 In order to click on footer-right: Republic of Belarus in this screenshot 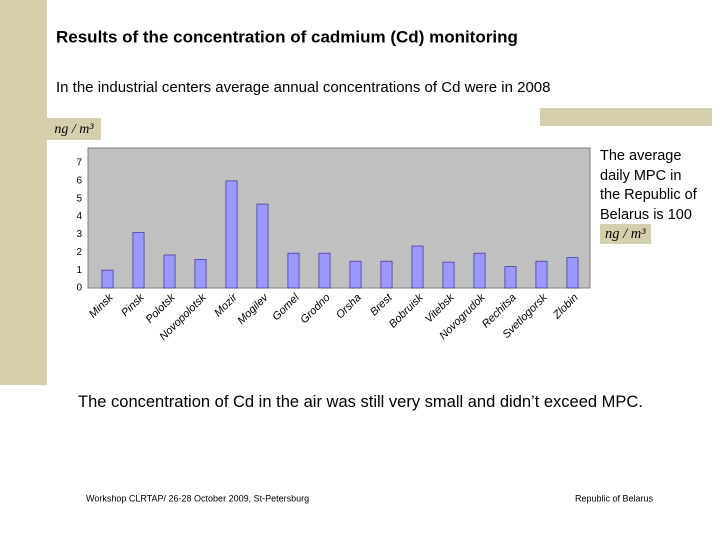, I will do `click(614, 498)`.